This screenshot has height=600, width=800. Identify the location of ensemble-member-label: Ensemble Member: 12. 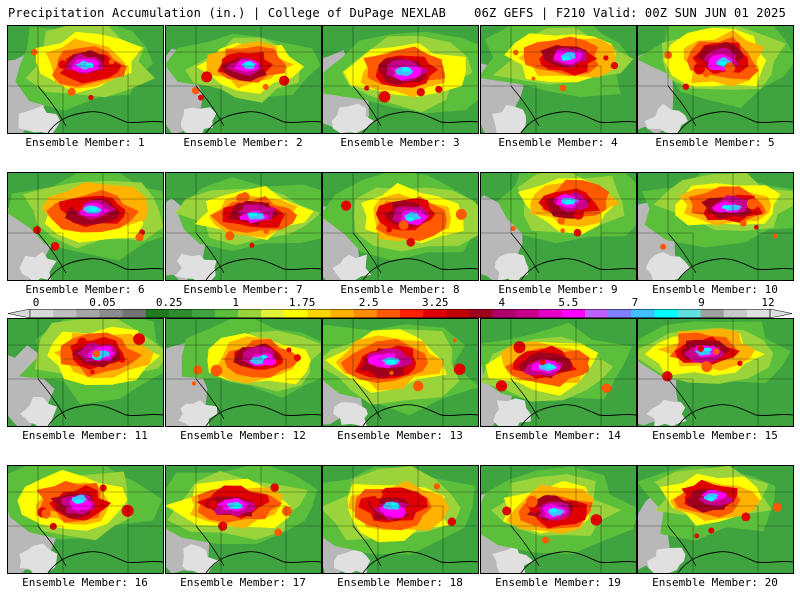
(243, 435).